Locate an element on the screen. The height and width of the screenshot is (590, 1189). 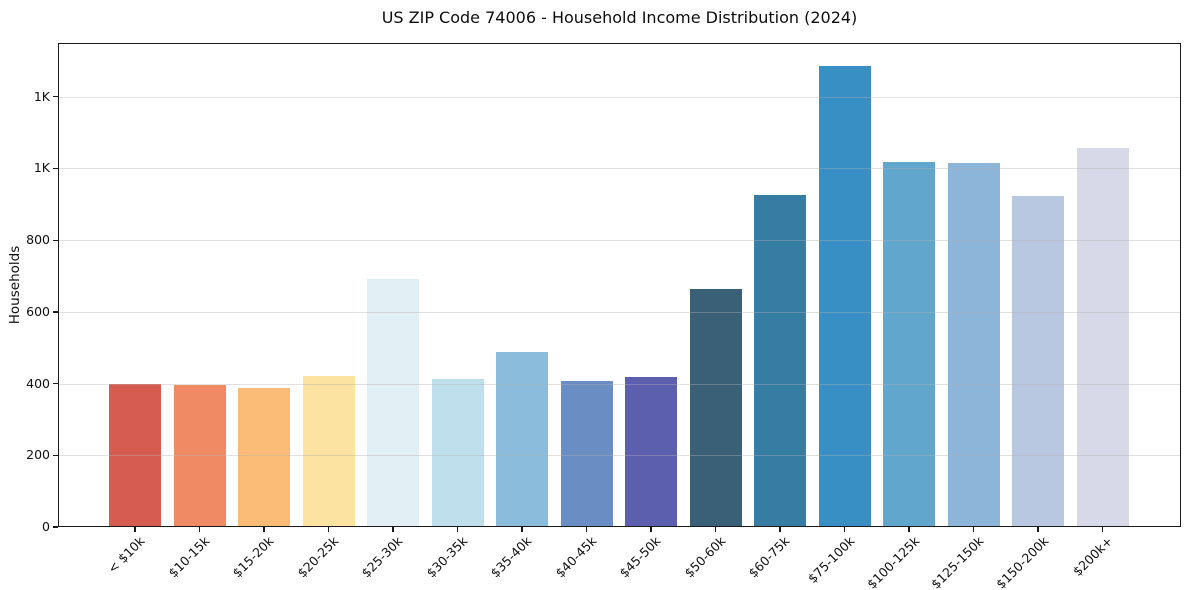
x-tick-label-text: $10-15k is located at coordinates (189, 557).